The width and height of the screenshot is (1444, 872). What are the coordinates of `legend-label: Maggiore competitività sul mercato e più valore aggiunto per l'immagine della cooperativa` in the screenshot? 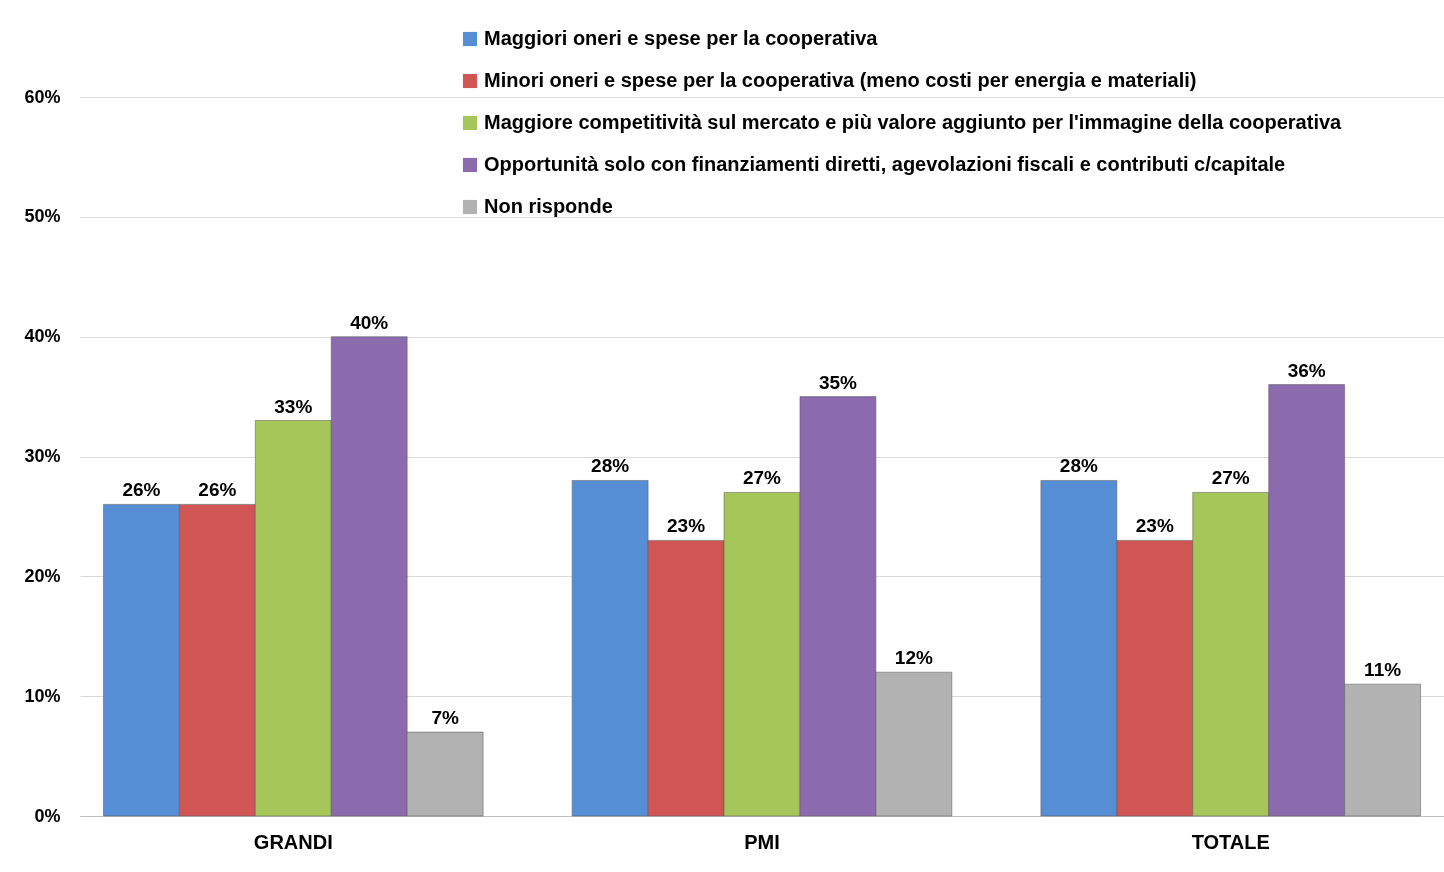 It's located at (913, 122).